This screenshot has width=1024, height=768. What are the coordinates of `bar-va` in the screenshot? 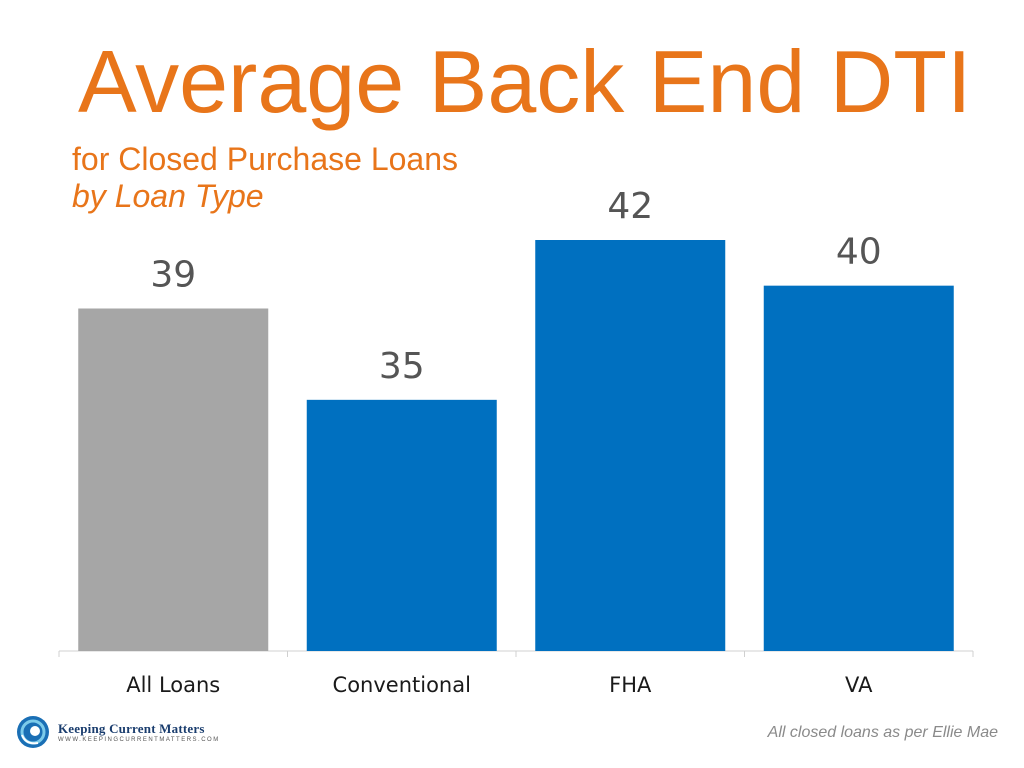 It's located at (858, 468).